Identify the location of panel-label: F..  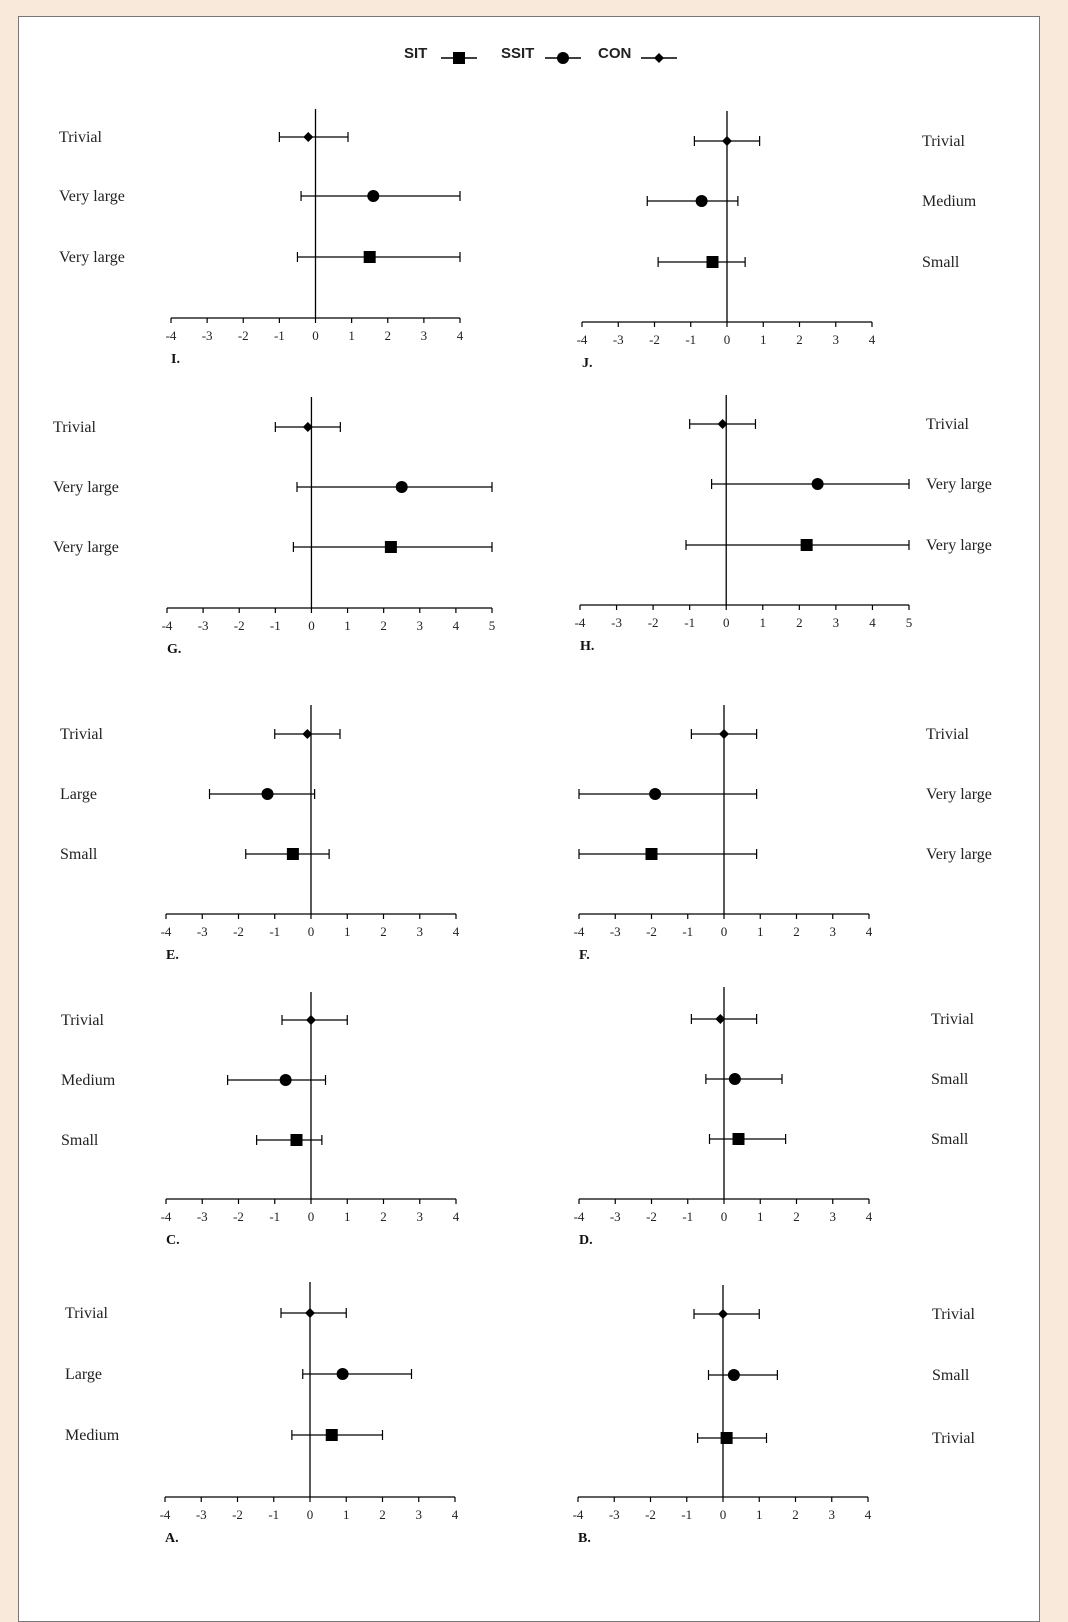
(584, 955).